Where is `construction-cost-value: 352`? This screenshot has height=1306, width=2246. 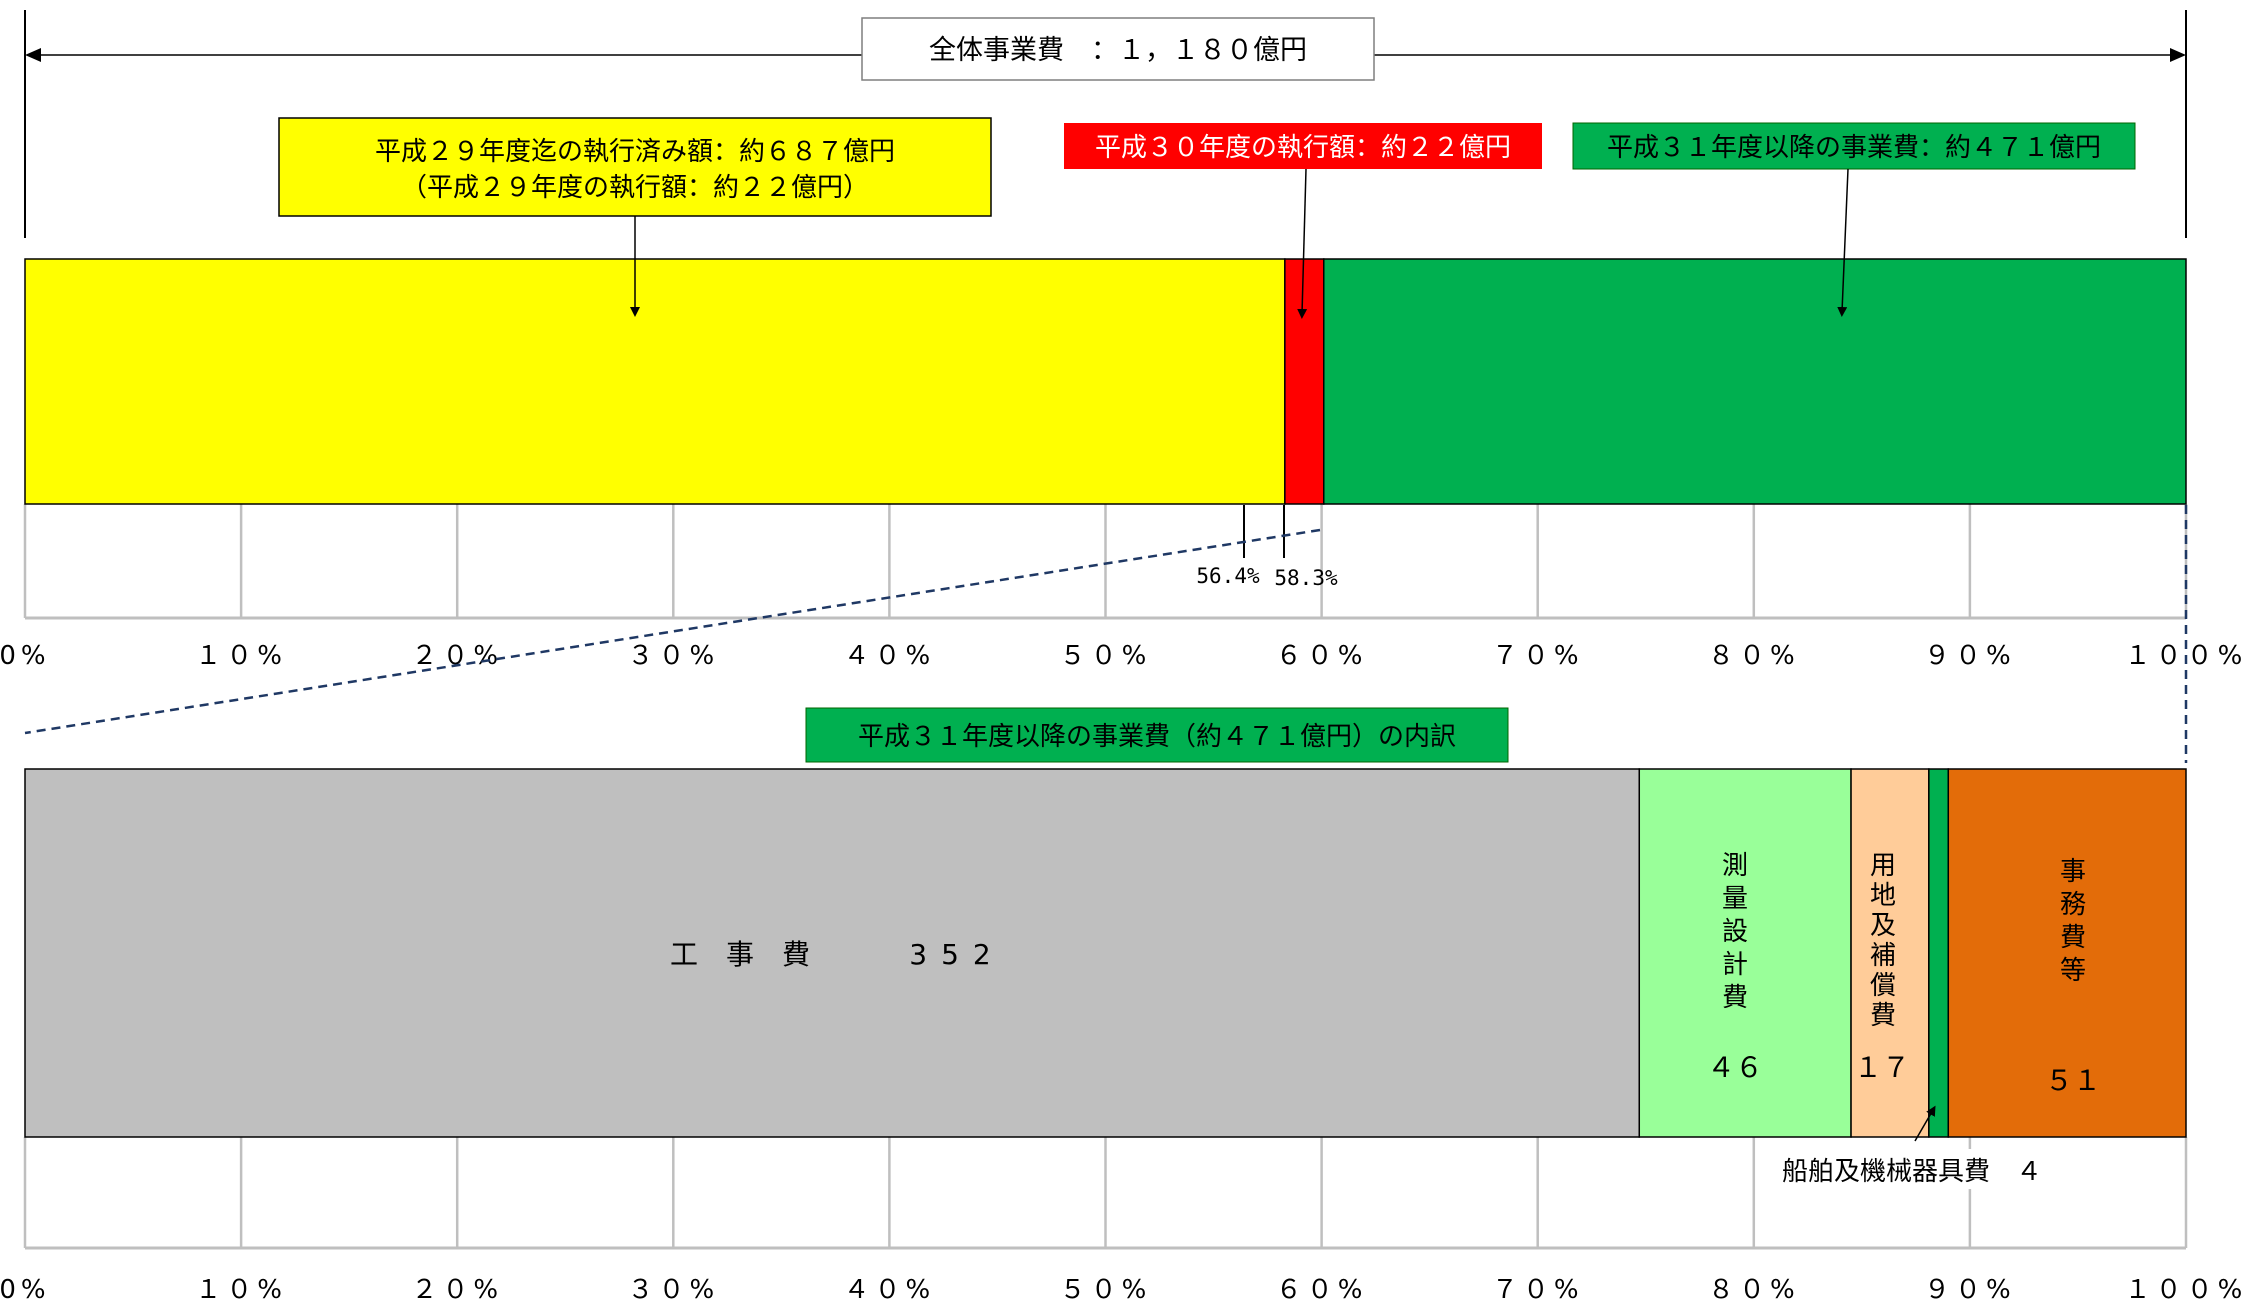
construction-cost-value: 352 is located at coordinates (956, 954).